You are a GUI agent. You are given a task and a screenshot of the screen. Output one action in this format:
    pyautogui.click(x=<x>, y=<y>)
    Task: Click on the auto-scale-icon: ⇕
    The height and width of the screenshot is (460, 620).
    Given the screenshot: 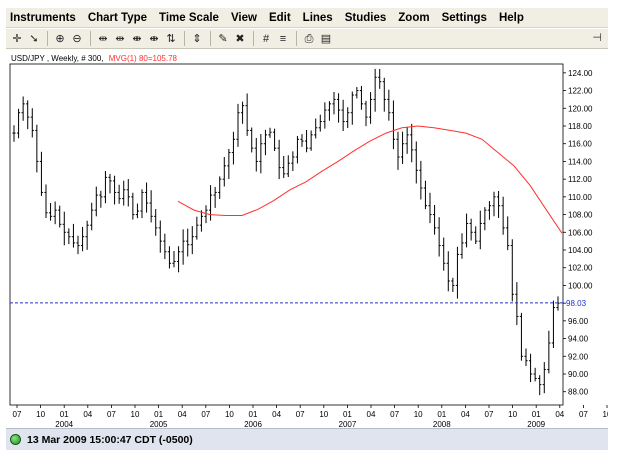 What is the action you would take?
    pyautogui.click(x=197, y=38)
    